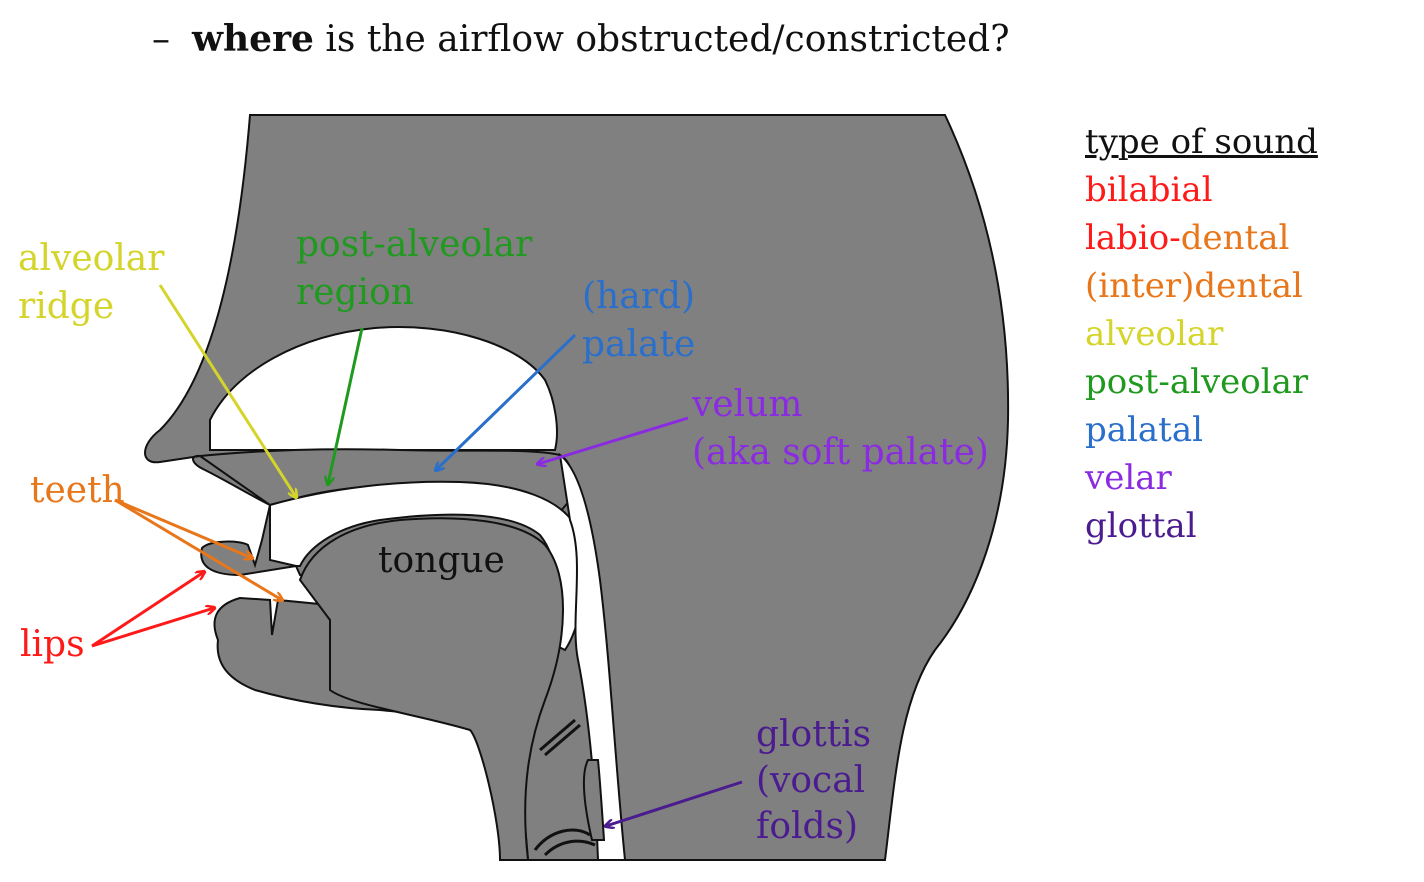 The width and height of the screenshot is (1424, 882). What do you see at coordinates (1197, 382) in the screenshot?
I see `legend-item-post-alveolar: post-alveolar` at bounding box center [1197, 382].